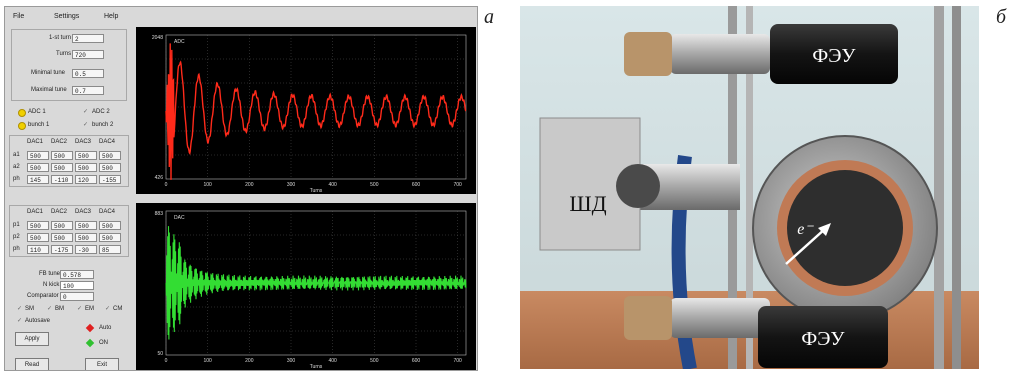 Image resolution: width=1011 pixels, height=373 pixels. I want to click on on-label: ON, so click(103, 343).